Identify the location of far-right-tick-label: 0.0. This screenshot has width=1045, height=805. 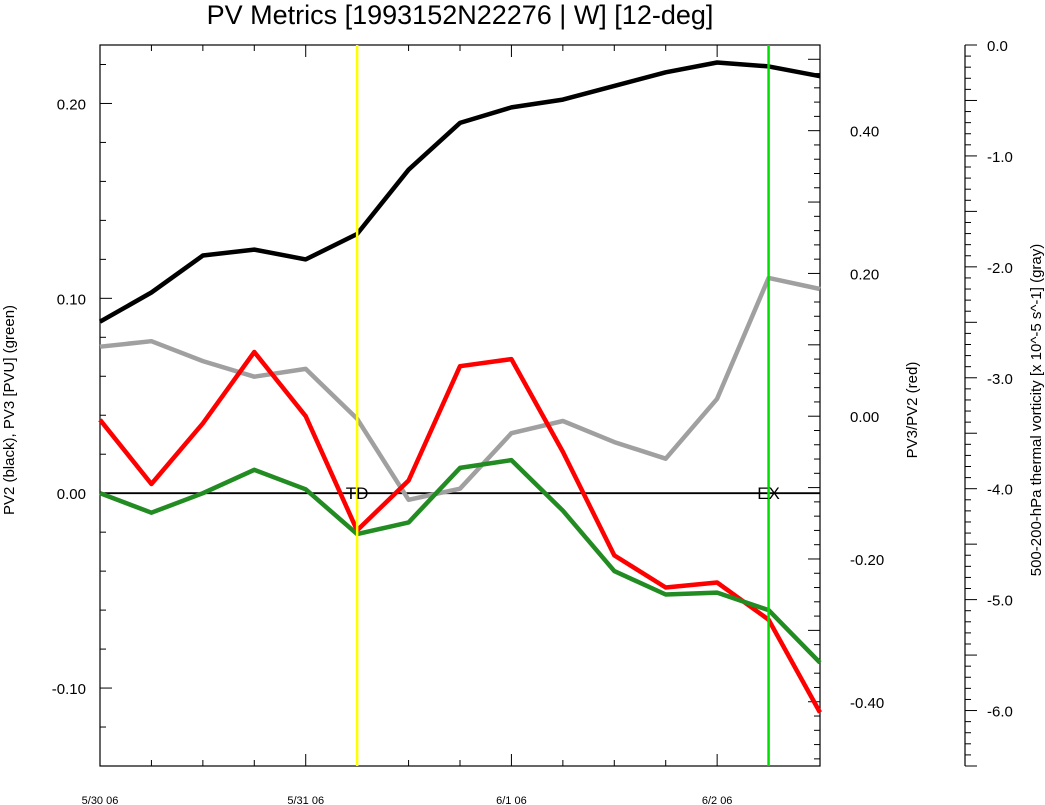
(997, 46).